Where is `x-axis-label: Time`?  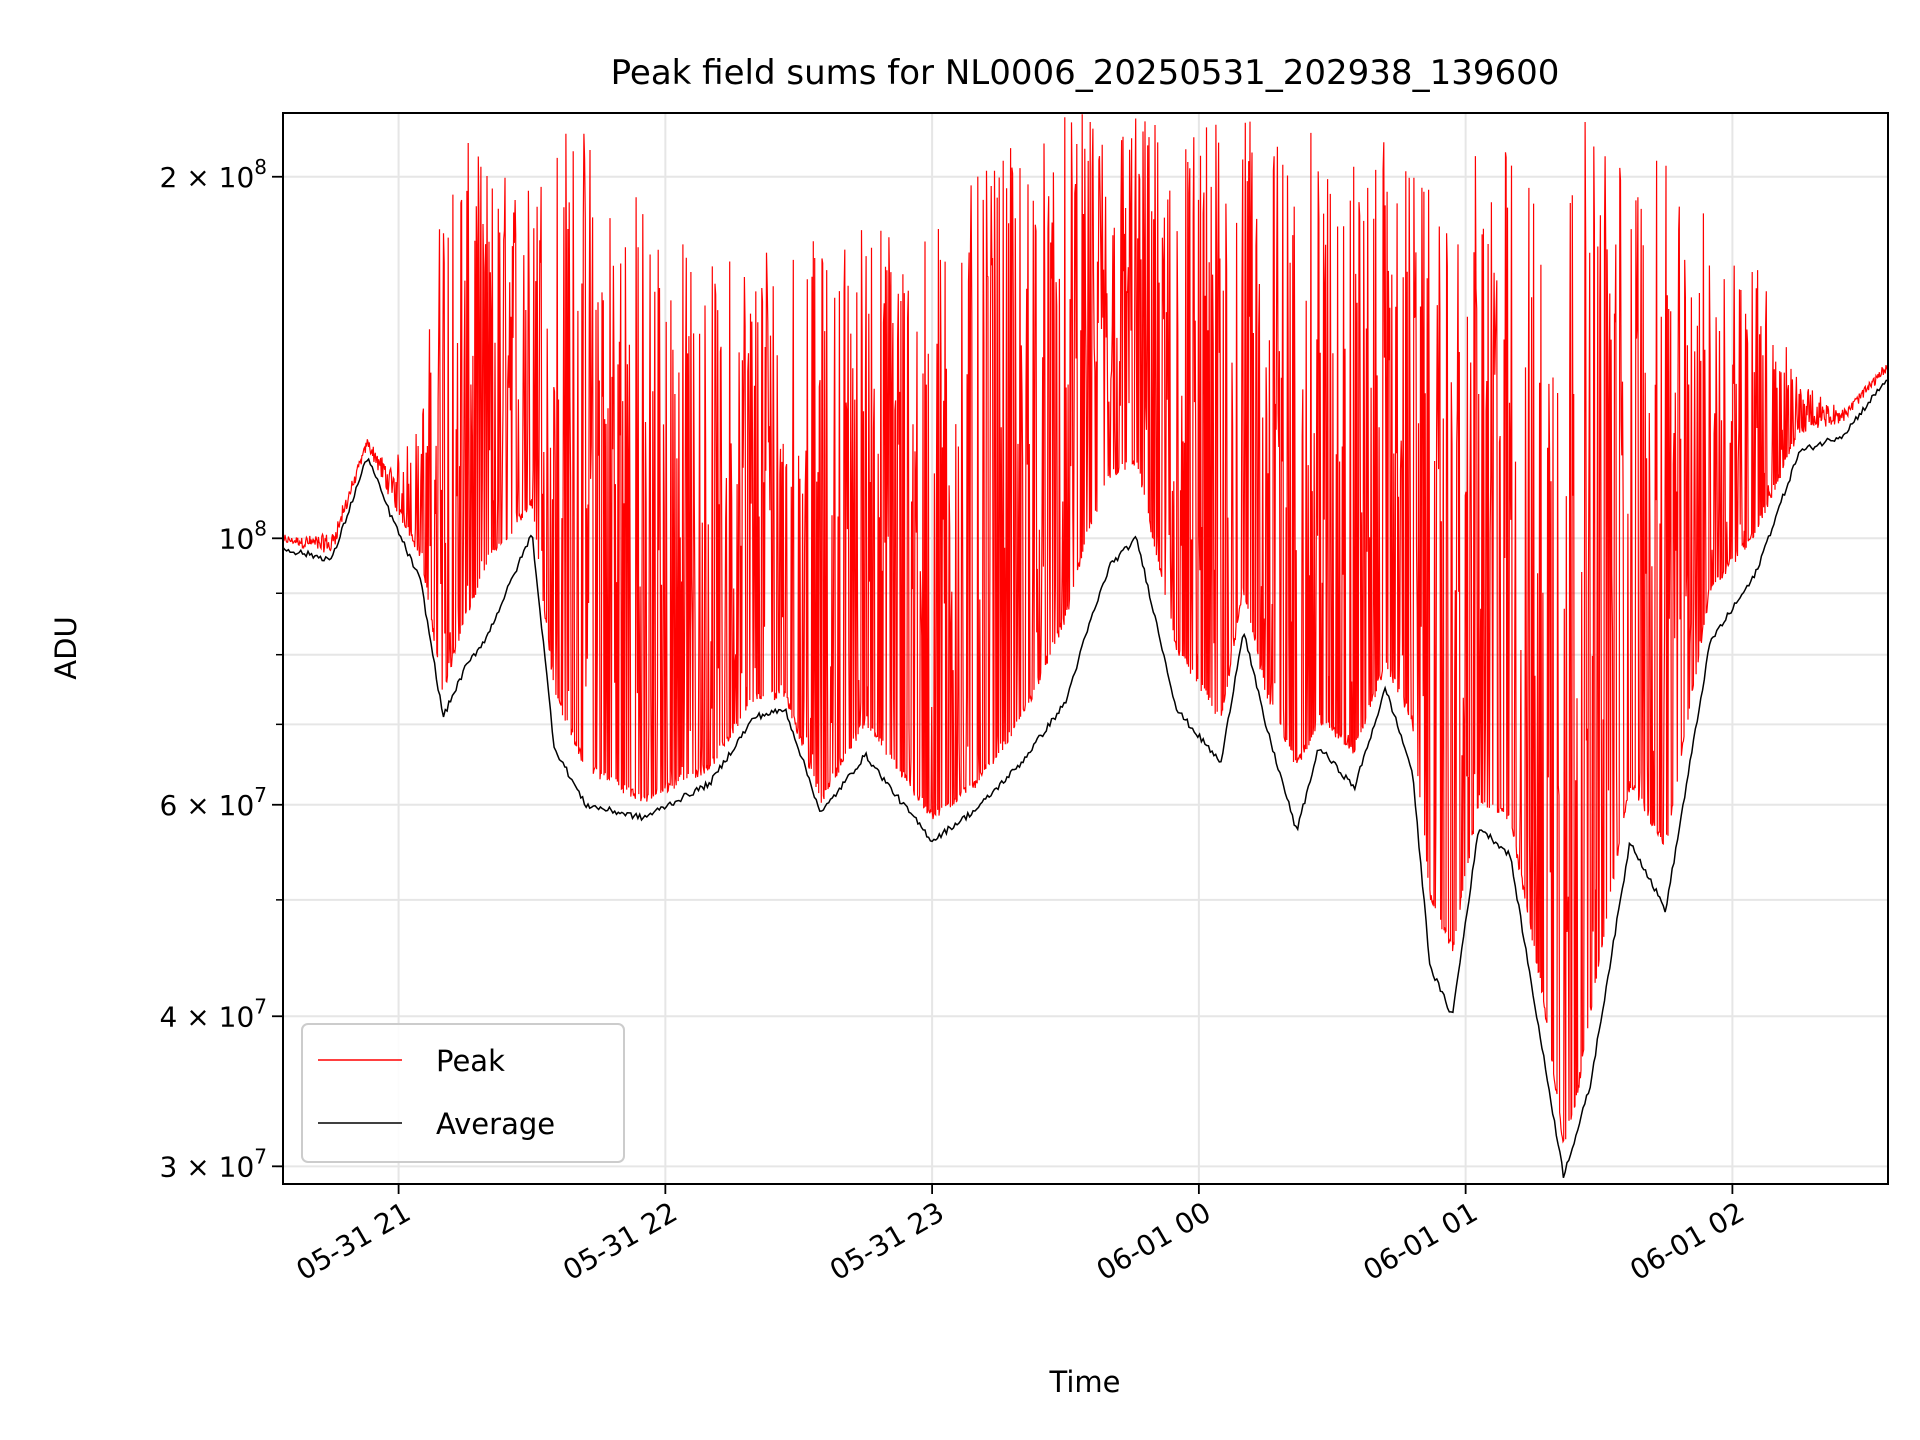 x-axis-label: Time is located at coordinates (1085, 1382).